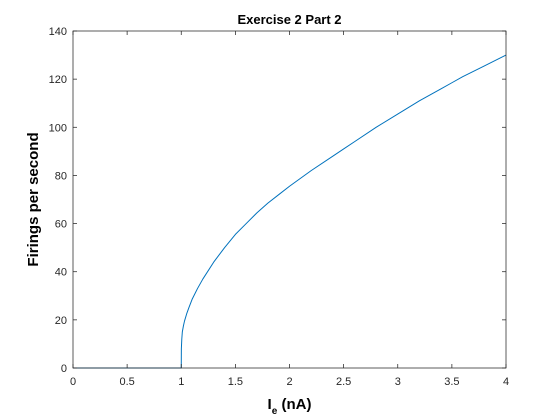 The width and height of the screenshot is (560, 420). What do you see at coordinates (270, 404) in the screenshot?
I see `x-axis-label-main: I` at bounding box center [270, 404].